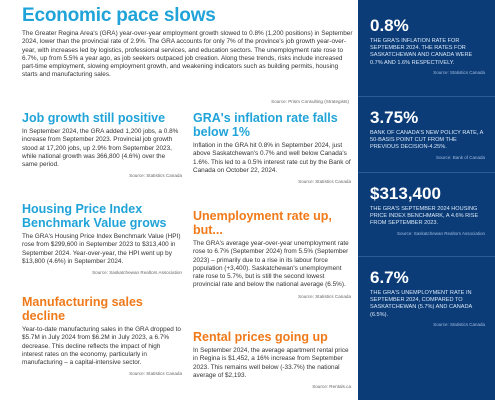 The width and height of the screenshot is (495, 400). What do you see at coordinates (389, 277) in the screenshot?
I see `stat-unemployment-value: 6.7%` at bounding box center [389, 277].